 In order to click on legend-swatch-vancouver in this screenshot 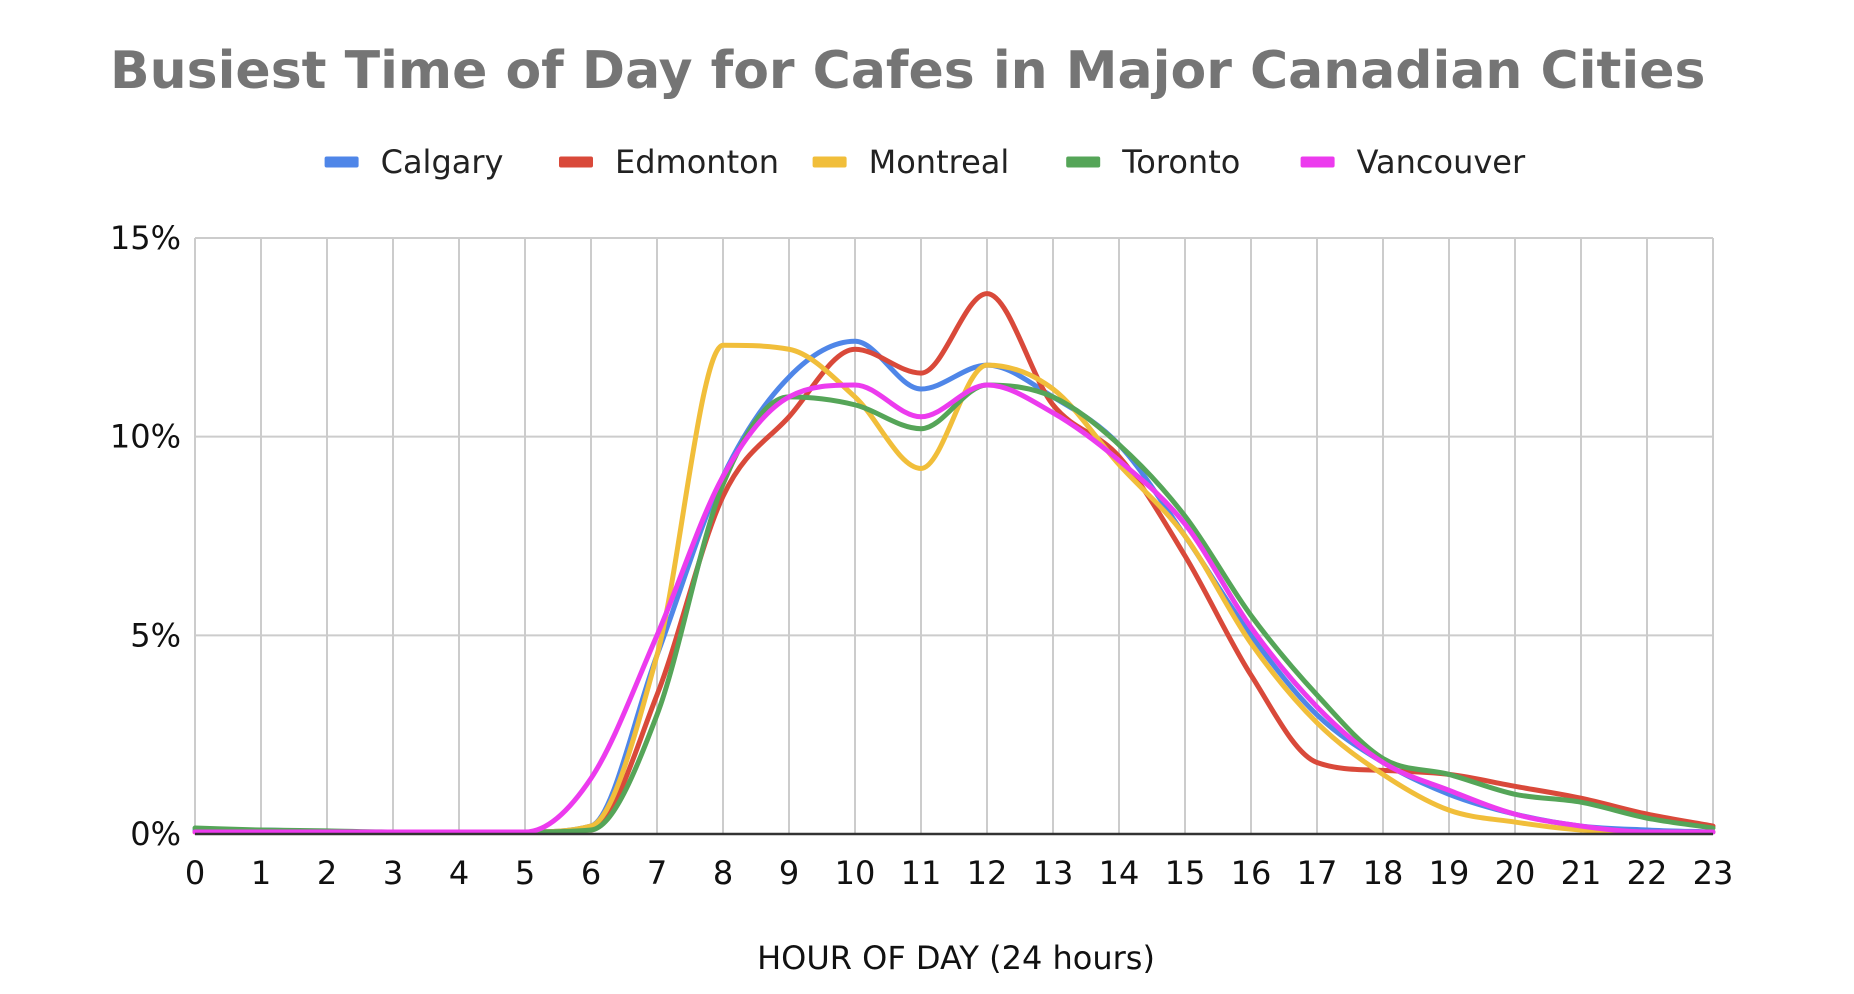, I will do `click(1317, 162)`.